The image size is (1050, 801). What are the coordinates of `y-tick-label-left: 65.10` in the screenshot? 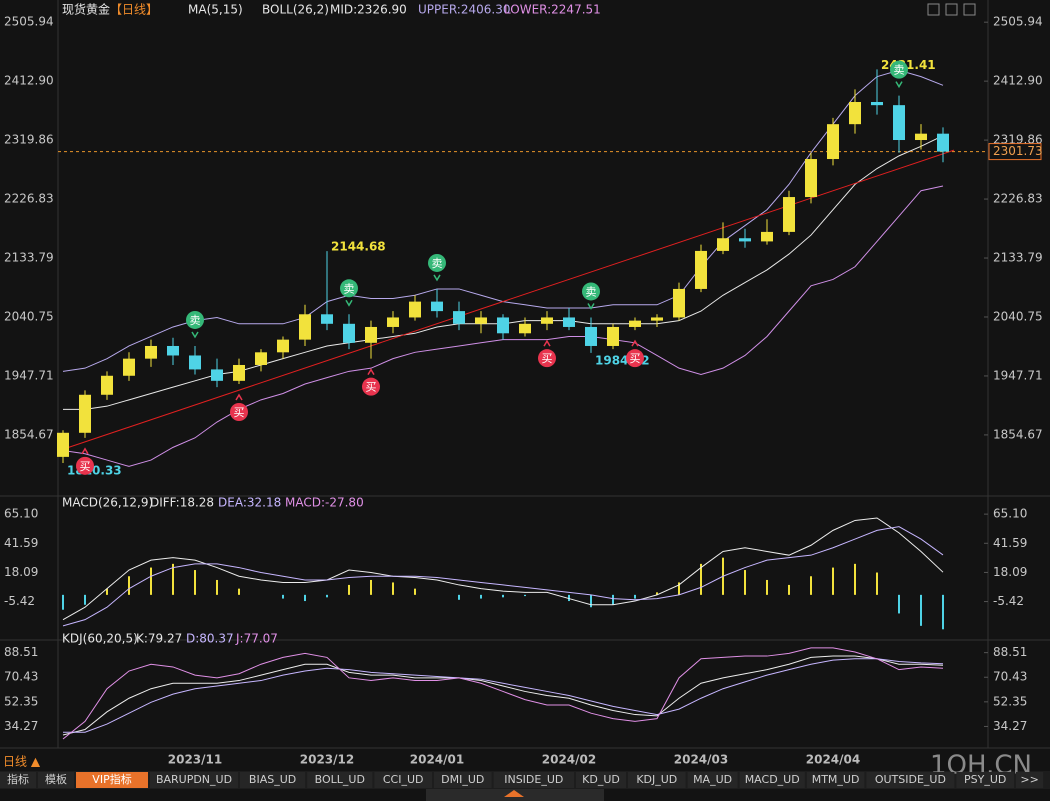 It's located at (21, 514).